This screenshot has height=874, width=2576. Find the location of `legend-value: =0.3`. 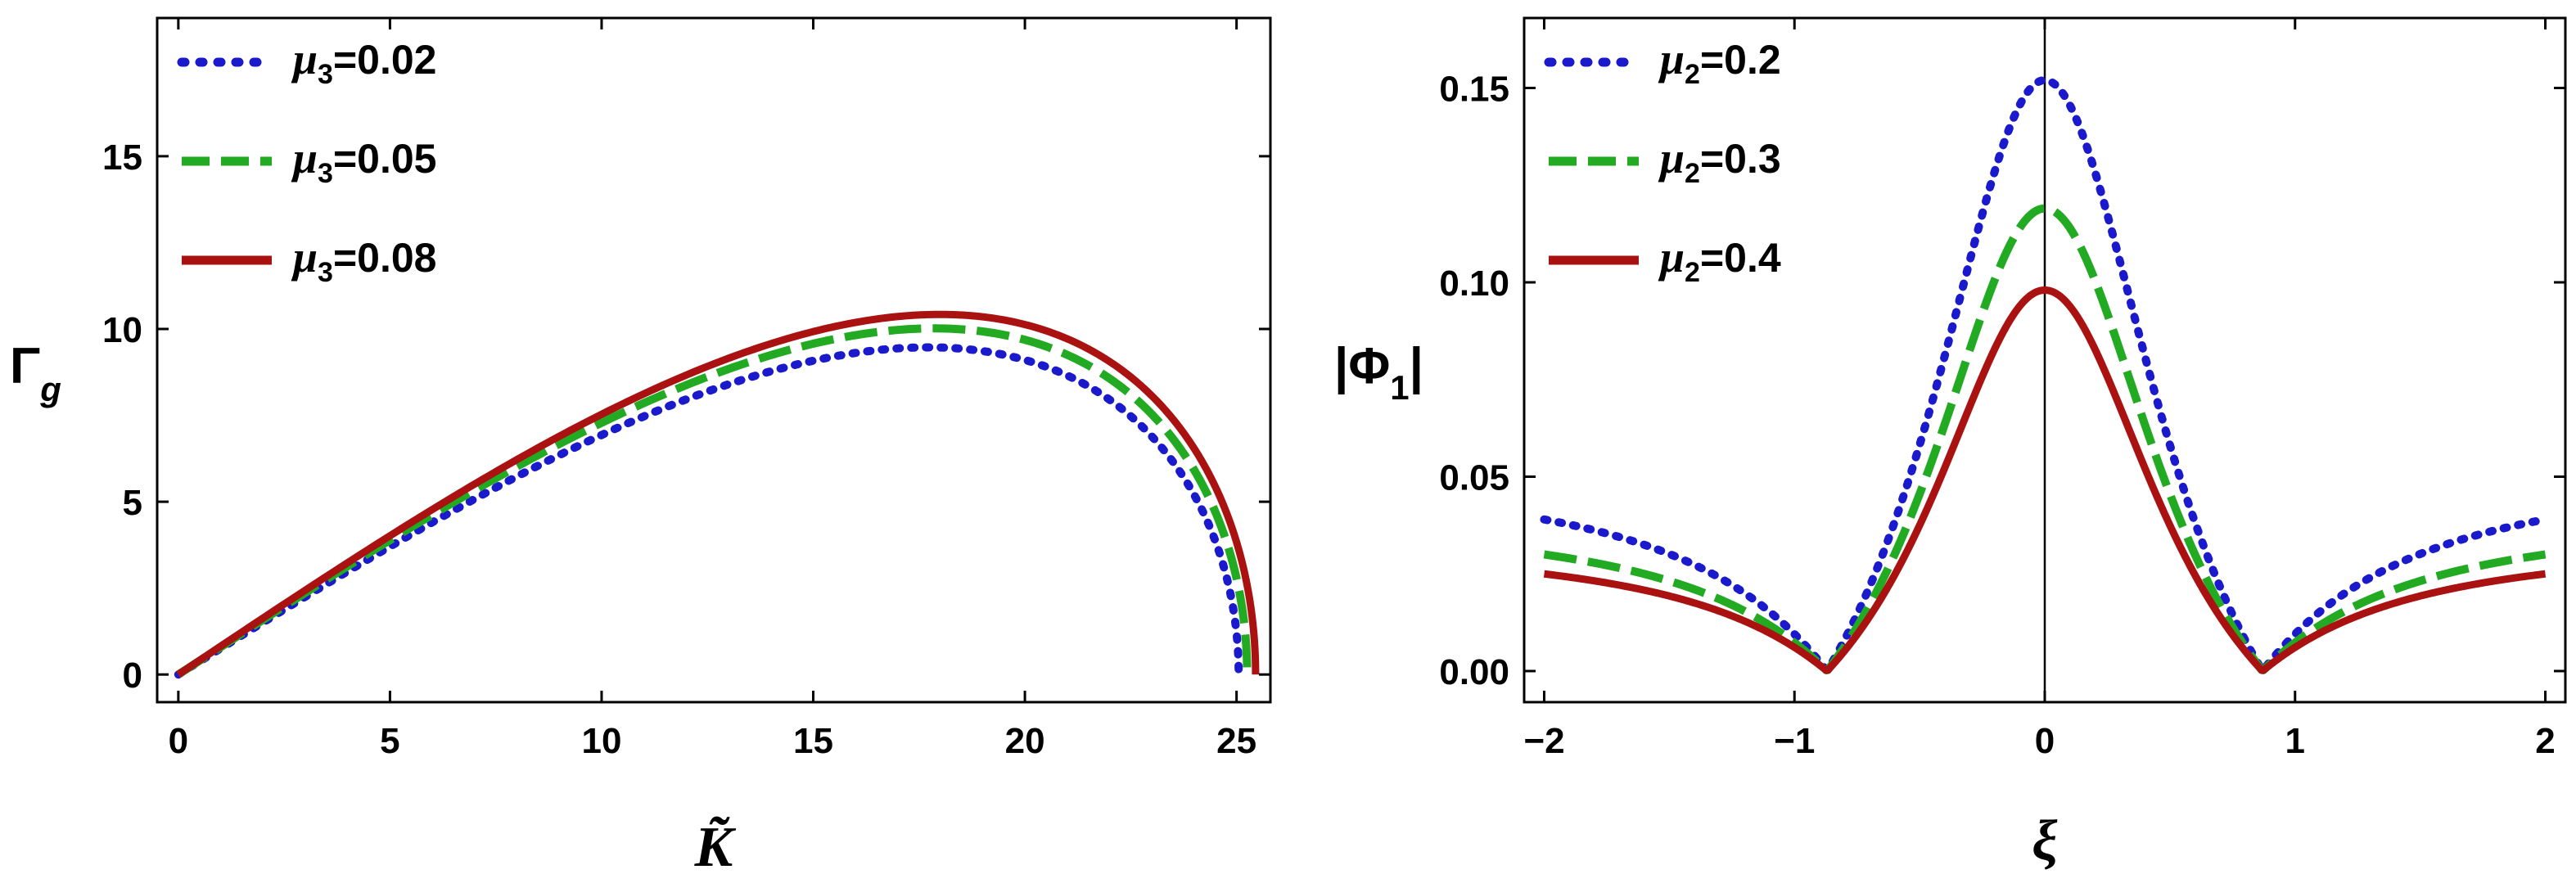

legend-value: =0.3 is located at coordinates (1740, 159).